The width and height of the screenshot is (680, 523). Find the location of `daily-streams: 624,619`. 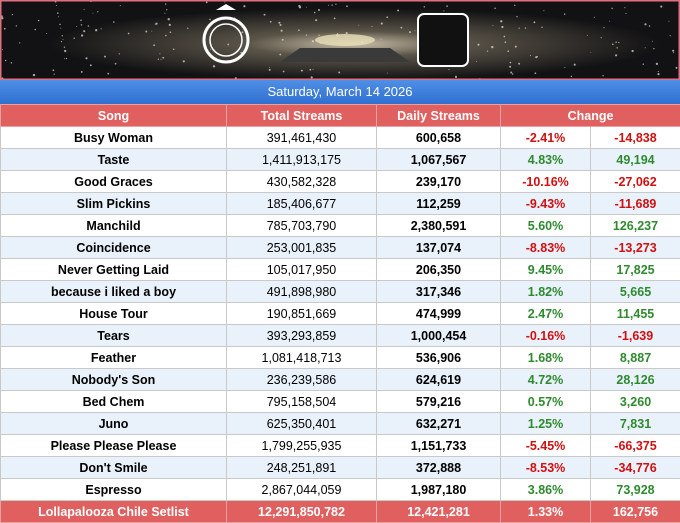

daily-streams: 624,619 is located at coordinates (439, 380).